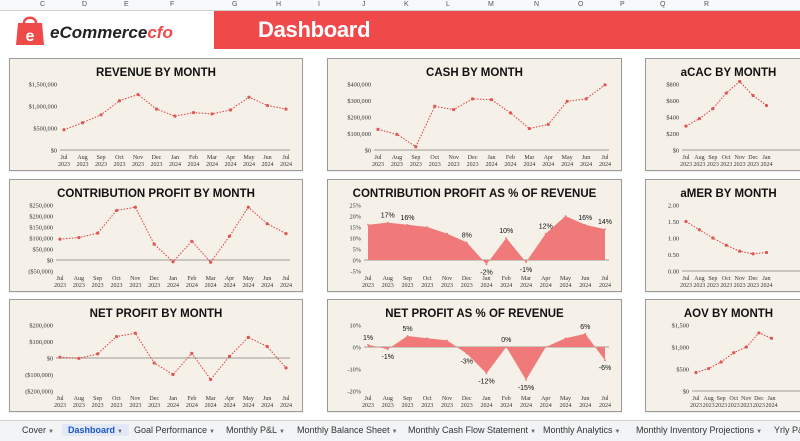  I want to click on column-header-q: Q, so click(663, 4).